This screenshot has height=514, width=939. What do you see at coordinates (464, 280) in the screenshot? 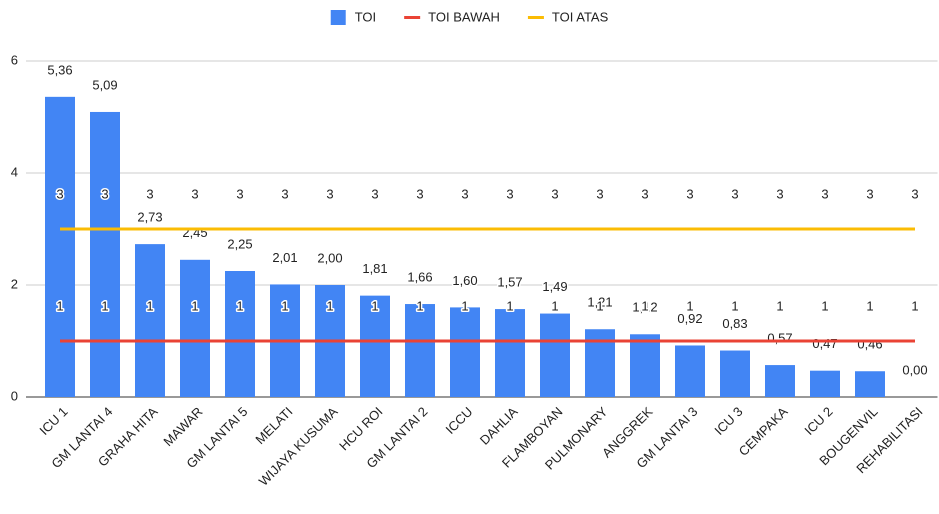
I see `bar-value-label: 1,60` at bounding box center [464, 280].